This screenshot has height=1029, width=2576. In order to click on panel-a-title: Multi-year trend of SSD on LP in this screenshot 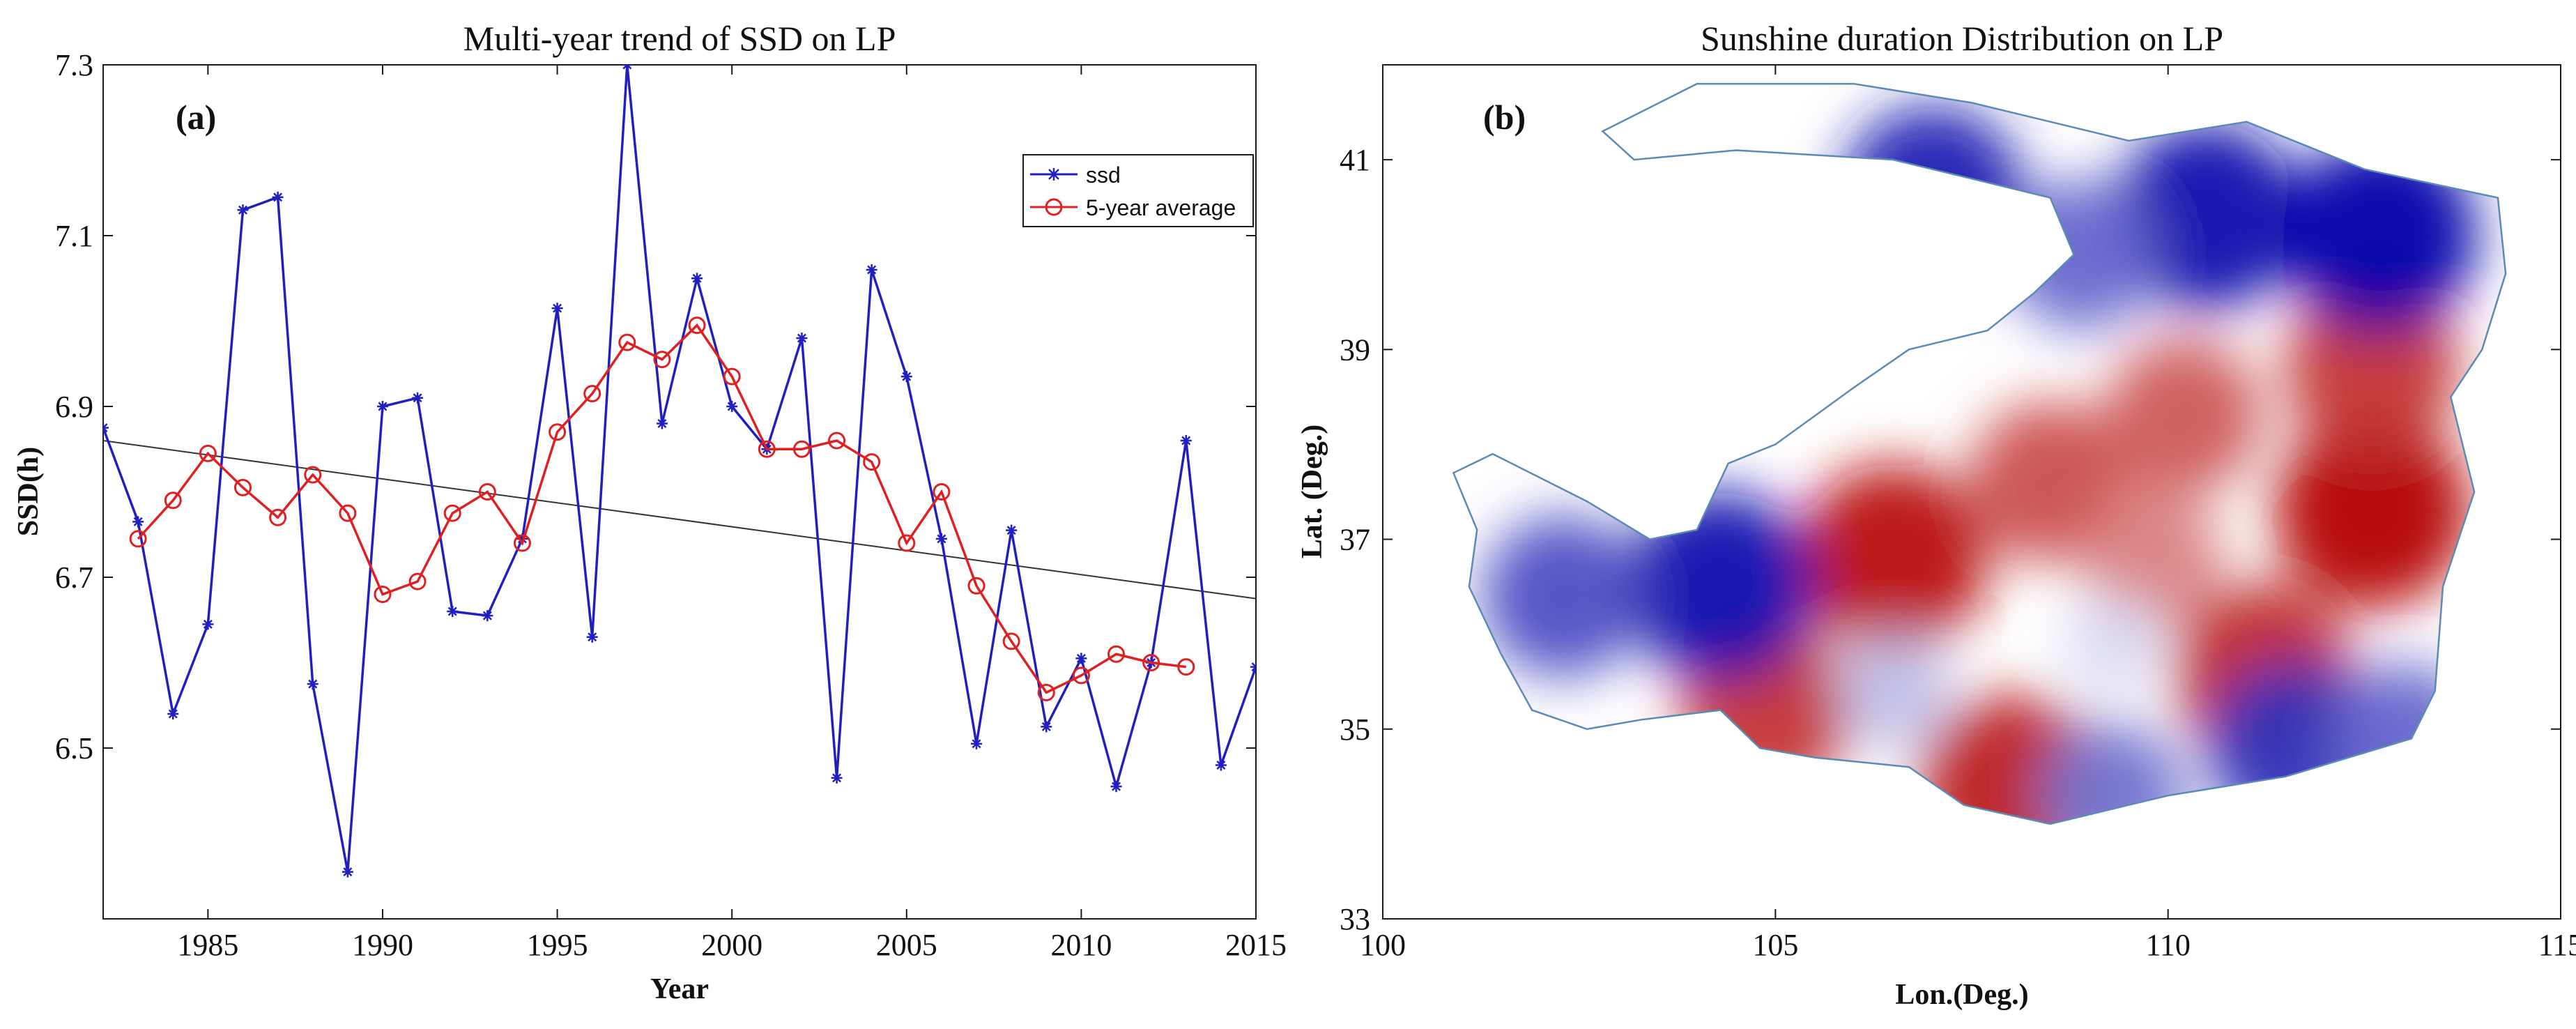, I will do `click(679, 38)`.